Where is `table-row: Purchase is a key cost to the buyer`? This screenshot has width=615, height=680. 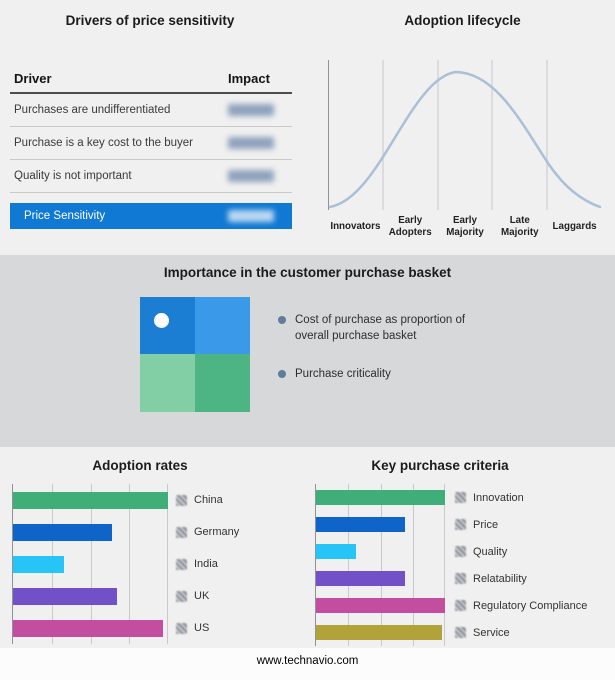
table-row: Purchase is a key cost to the buyer is located at coordinates (151, 143).